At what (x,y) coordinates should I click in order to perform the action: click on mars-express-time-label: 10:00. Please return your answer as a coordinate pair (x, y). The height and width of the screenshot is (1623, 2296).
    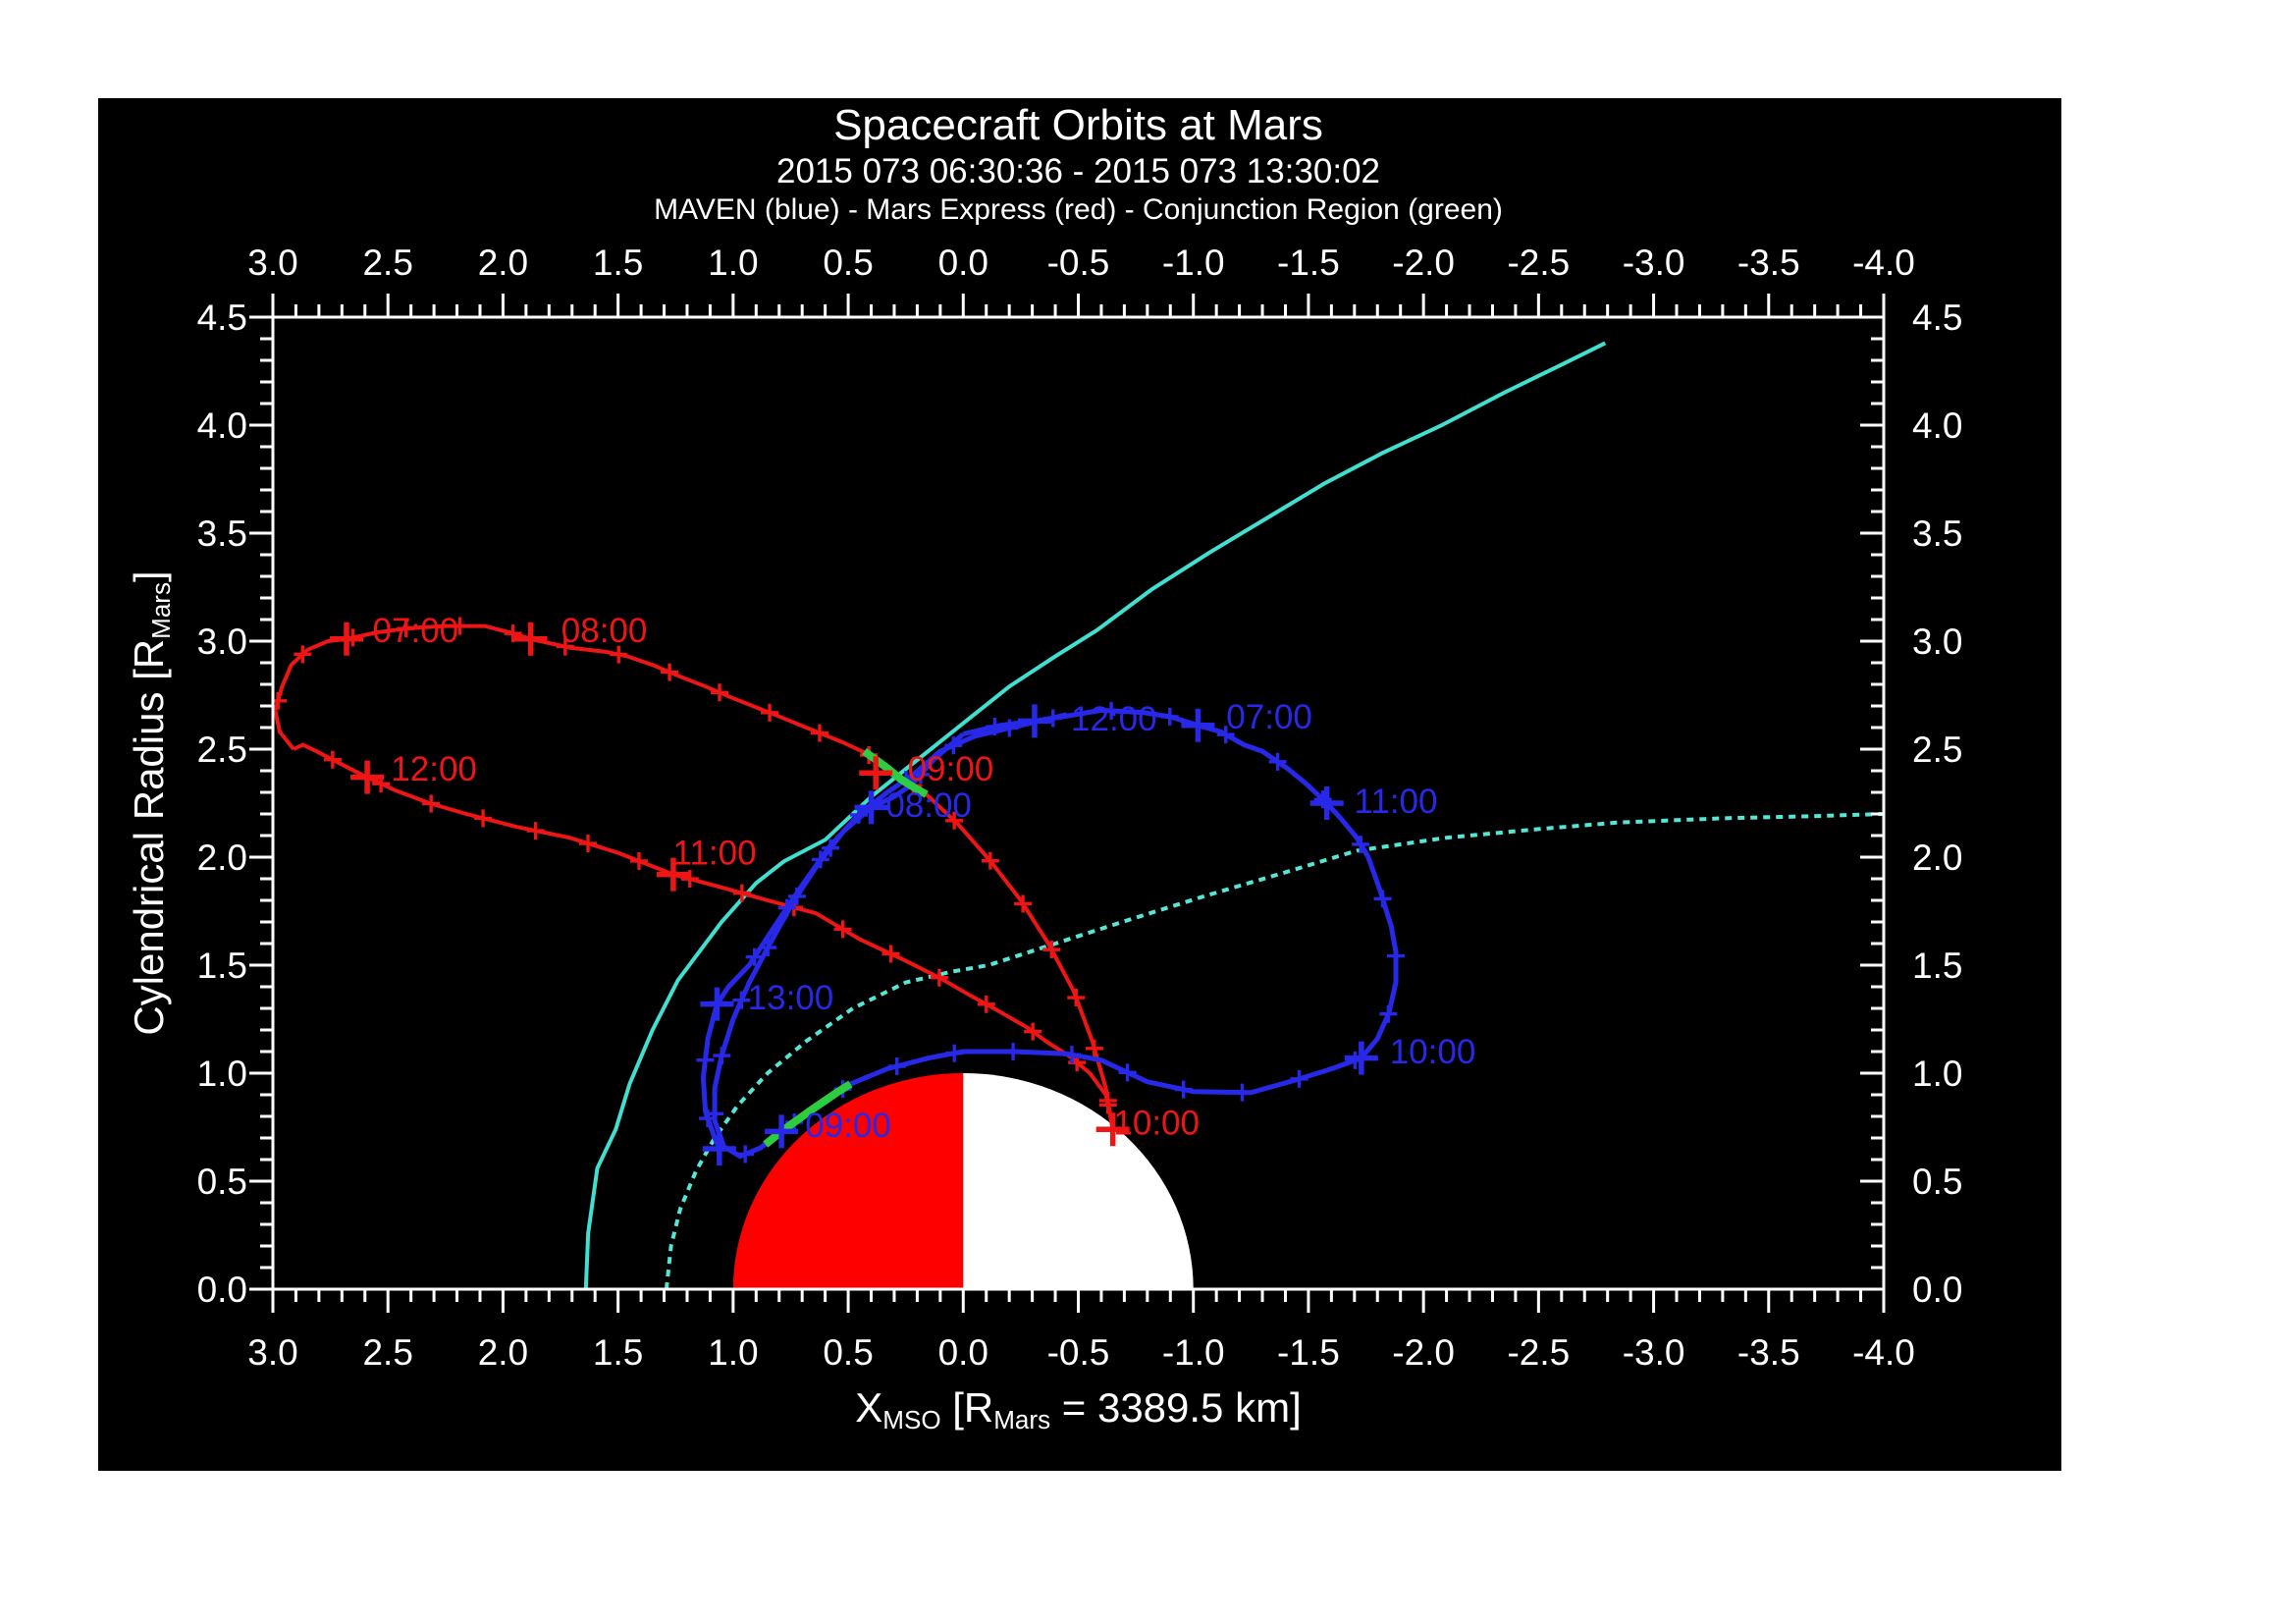
    Looking at the image, I should click on (1156, 1124).